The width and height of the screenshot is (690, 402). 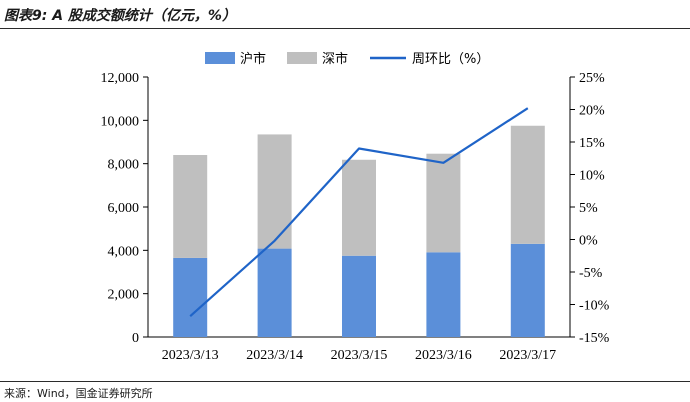 What do you see at coordinates (335, 59) in the screenshot?
I see `legend-label-sz: 深市` at bounding box center [335, 59].